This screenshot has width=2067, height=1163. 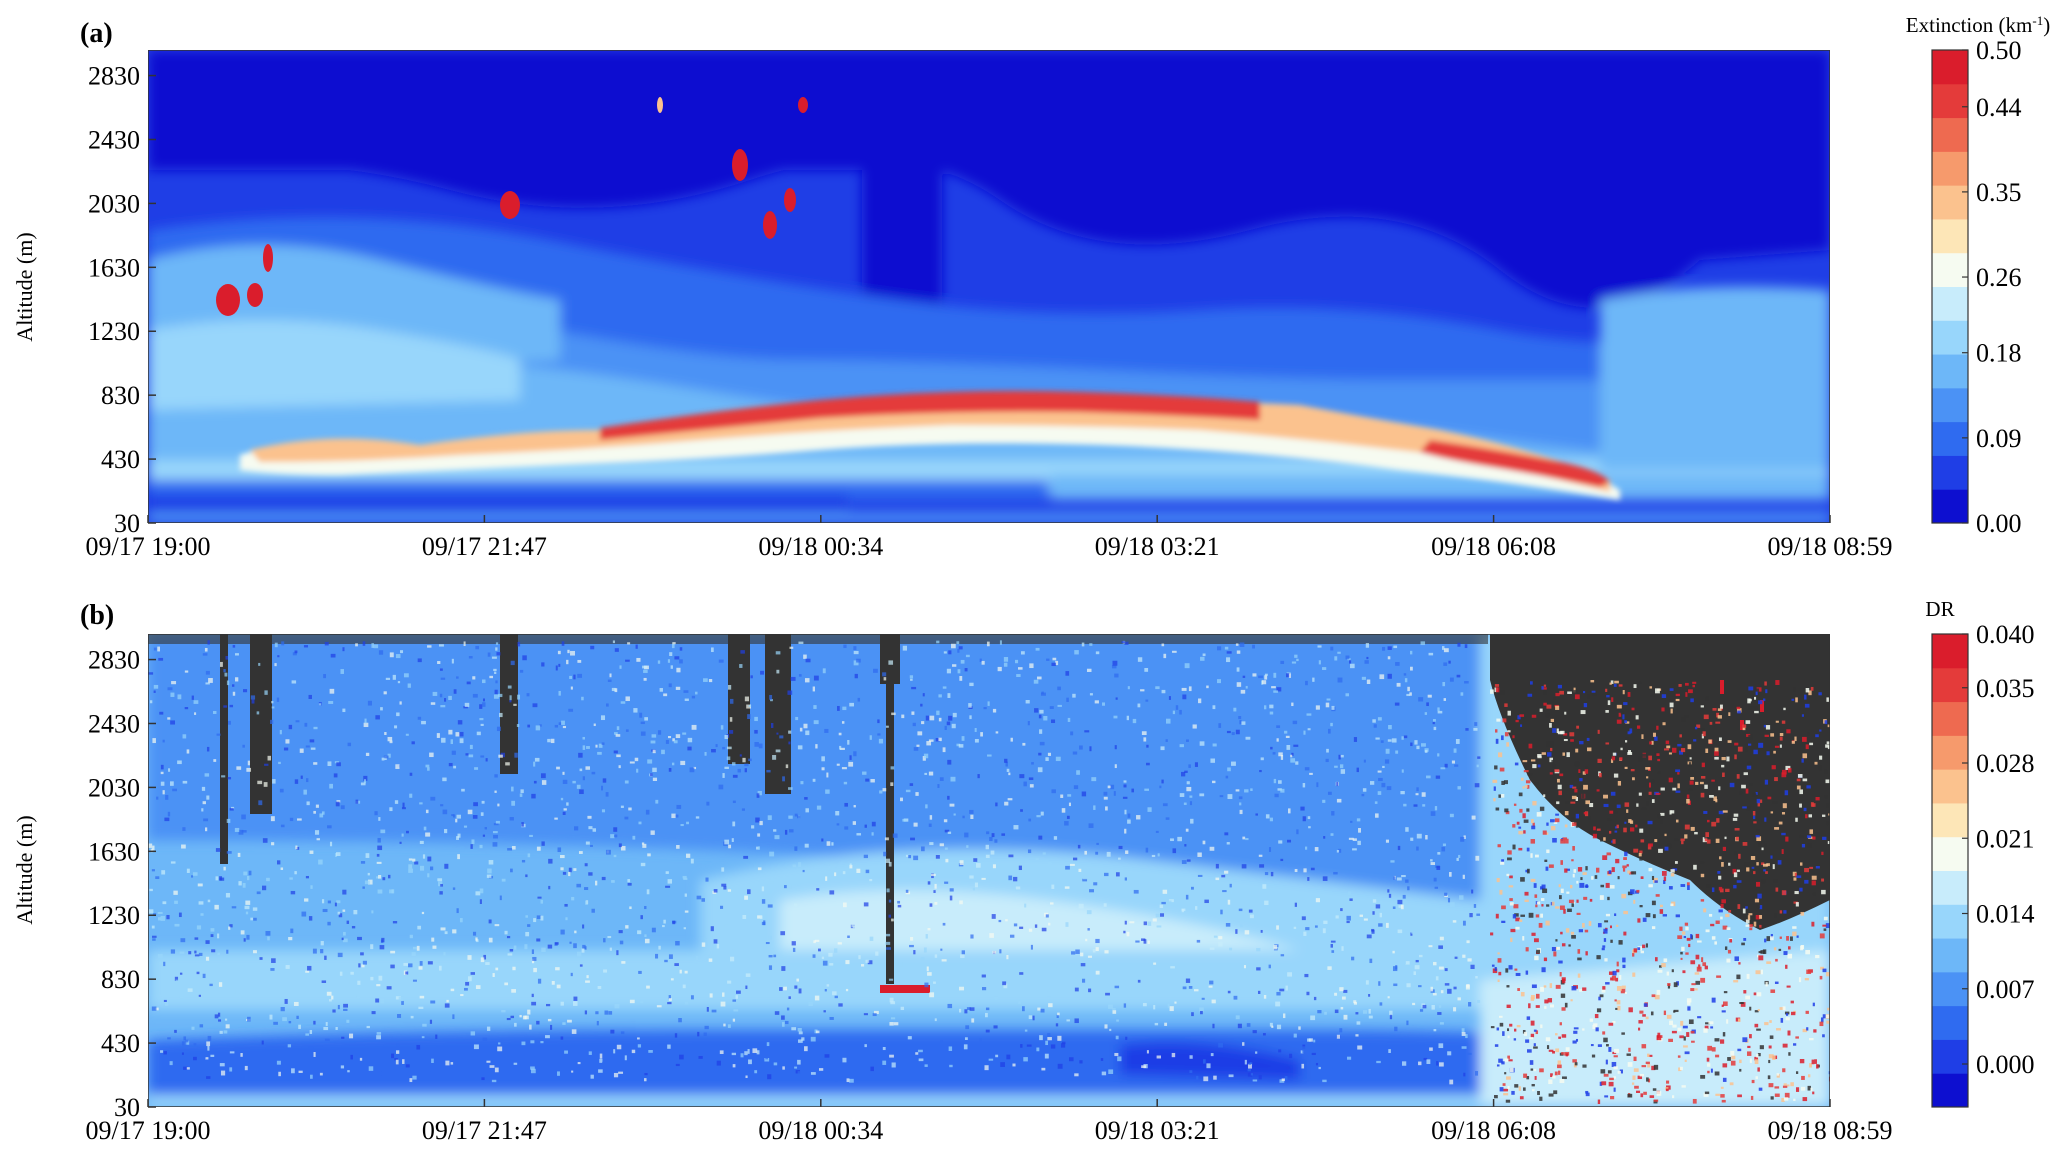 What do you see at coordinates (930, 415) in the screenshot?
I see `aerosol-layer-core` at bounding box center [930, 415].